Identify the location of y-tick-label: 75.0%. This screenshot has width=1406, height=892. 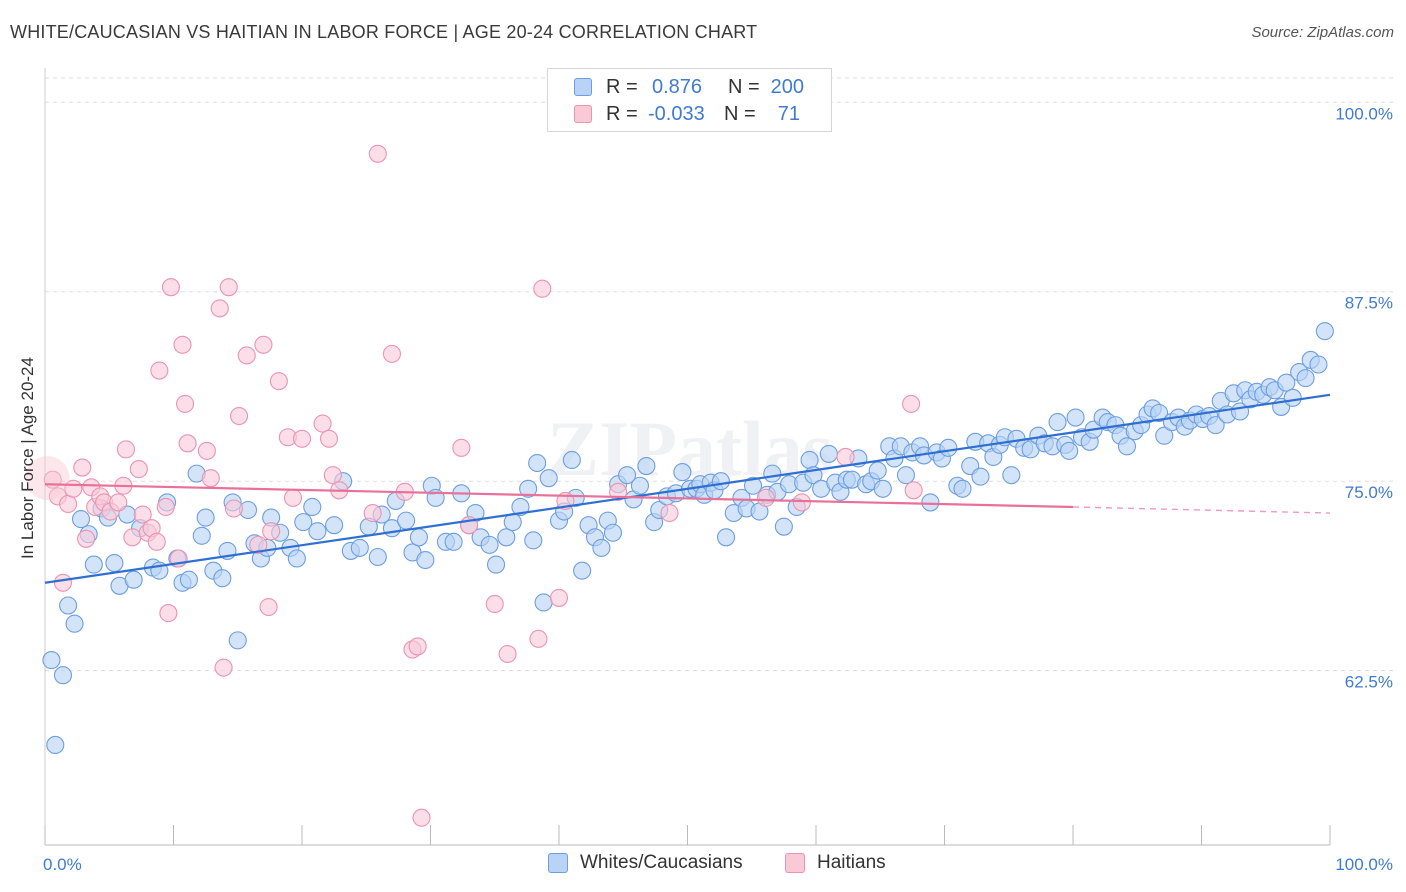
(1369, 492).